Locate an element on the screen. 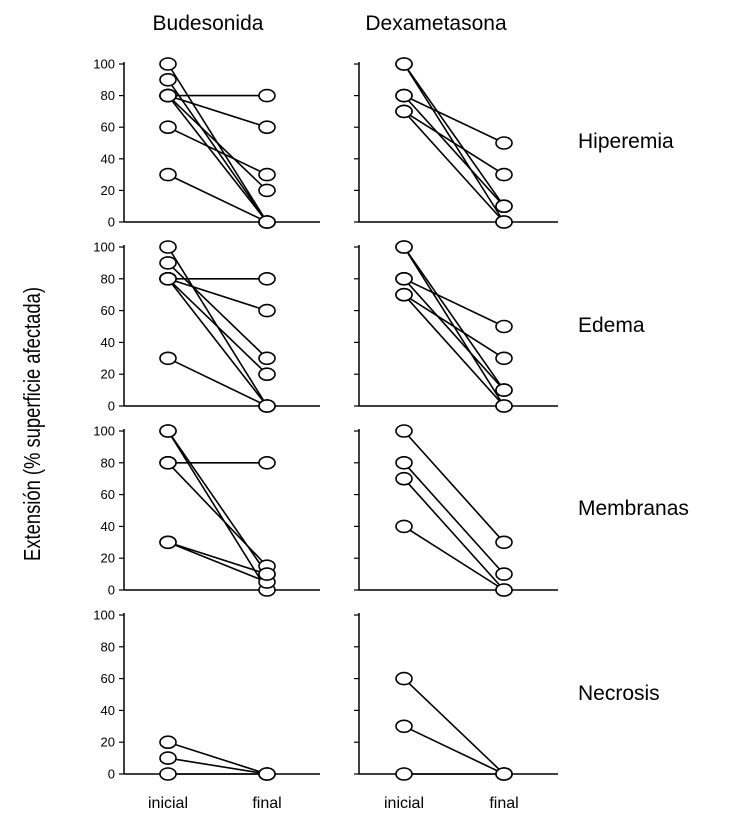 The height and width of the screenshot is (815, 736). panel-necrosis-budesonida: 0 20 40 60 80 100 is located at coordinates (206, 695).